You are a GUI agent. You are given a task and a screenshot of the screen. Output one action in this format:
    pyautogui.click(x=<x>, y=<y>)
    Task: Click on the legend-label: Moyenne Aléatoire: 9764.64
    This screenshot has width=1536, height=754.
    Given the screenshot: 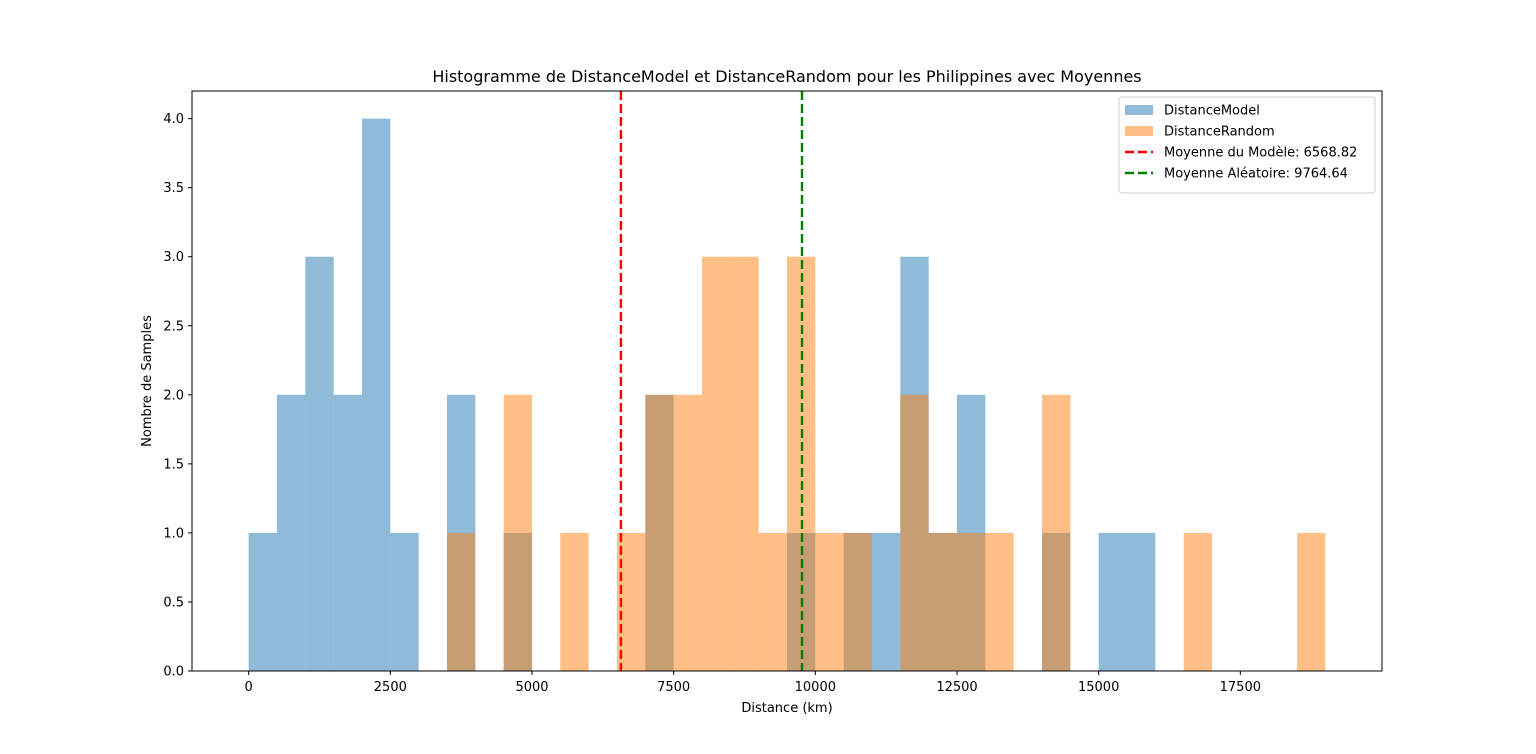 What is the action you would take?
    pyautogui.click(x=1256, y=174)
    